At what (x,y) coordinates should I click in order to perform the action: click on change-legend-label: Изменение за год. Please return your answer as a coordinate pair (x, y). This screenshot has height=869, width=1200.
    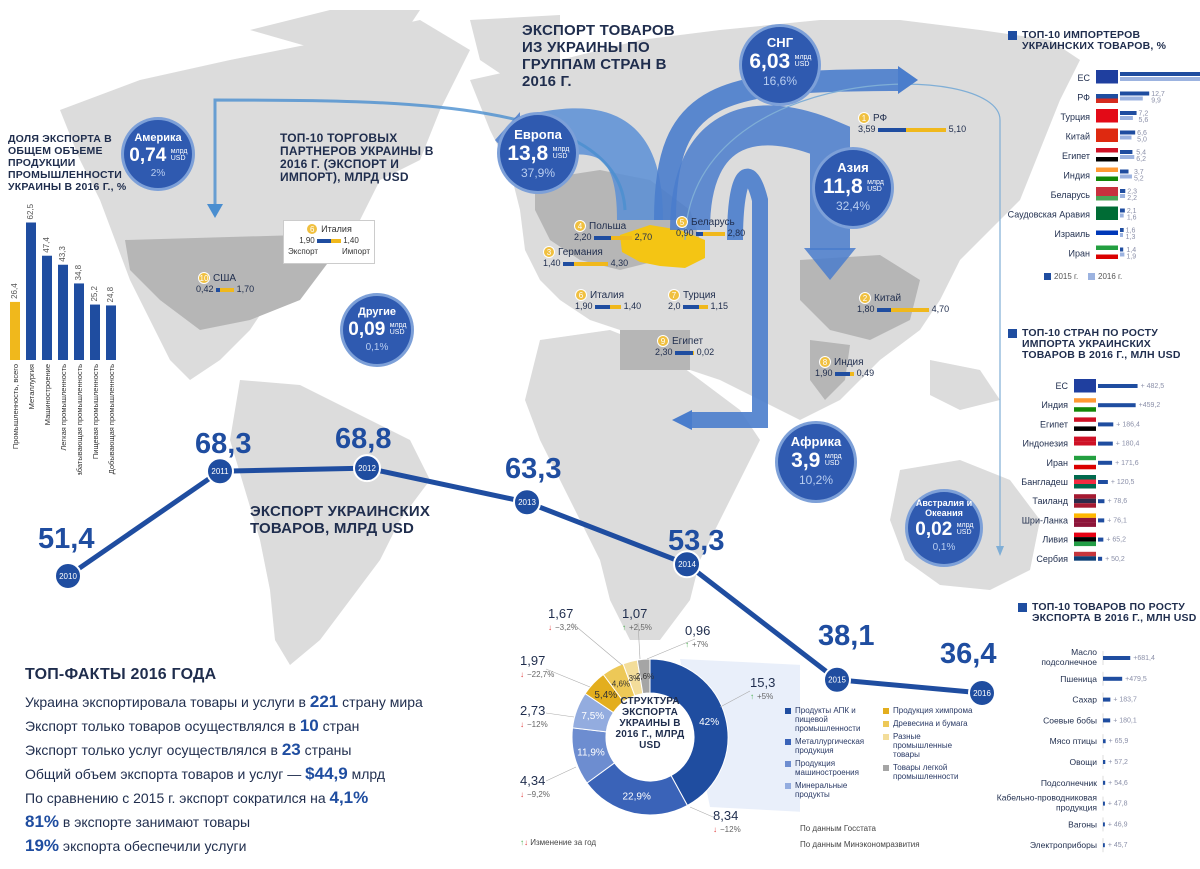
    Looking at the image, I should click on (563, 842).